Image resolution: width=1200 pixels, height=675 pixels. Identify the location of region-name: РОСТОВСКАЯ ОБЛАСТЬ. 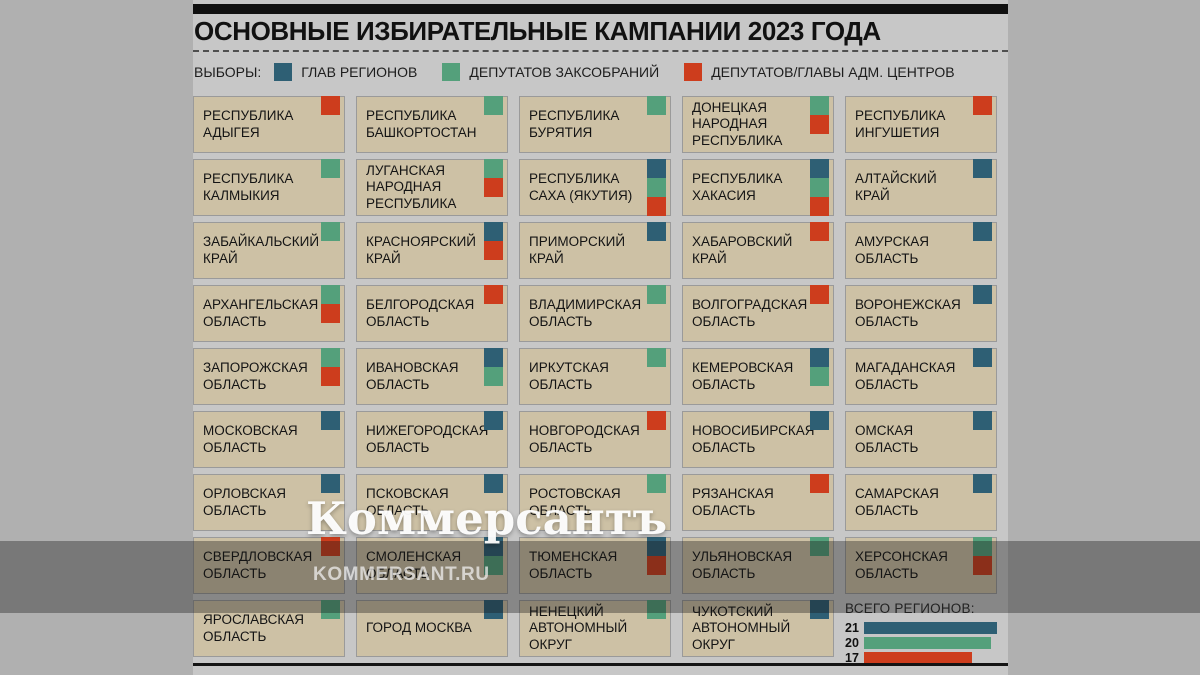
(575, 502).